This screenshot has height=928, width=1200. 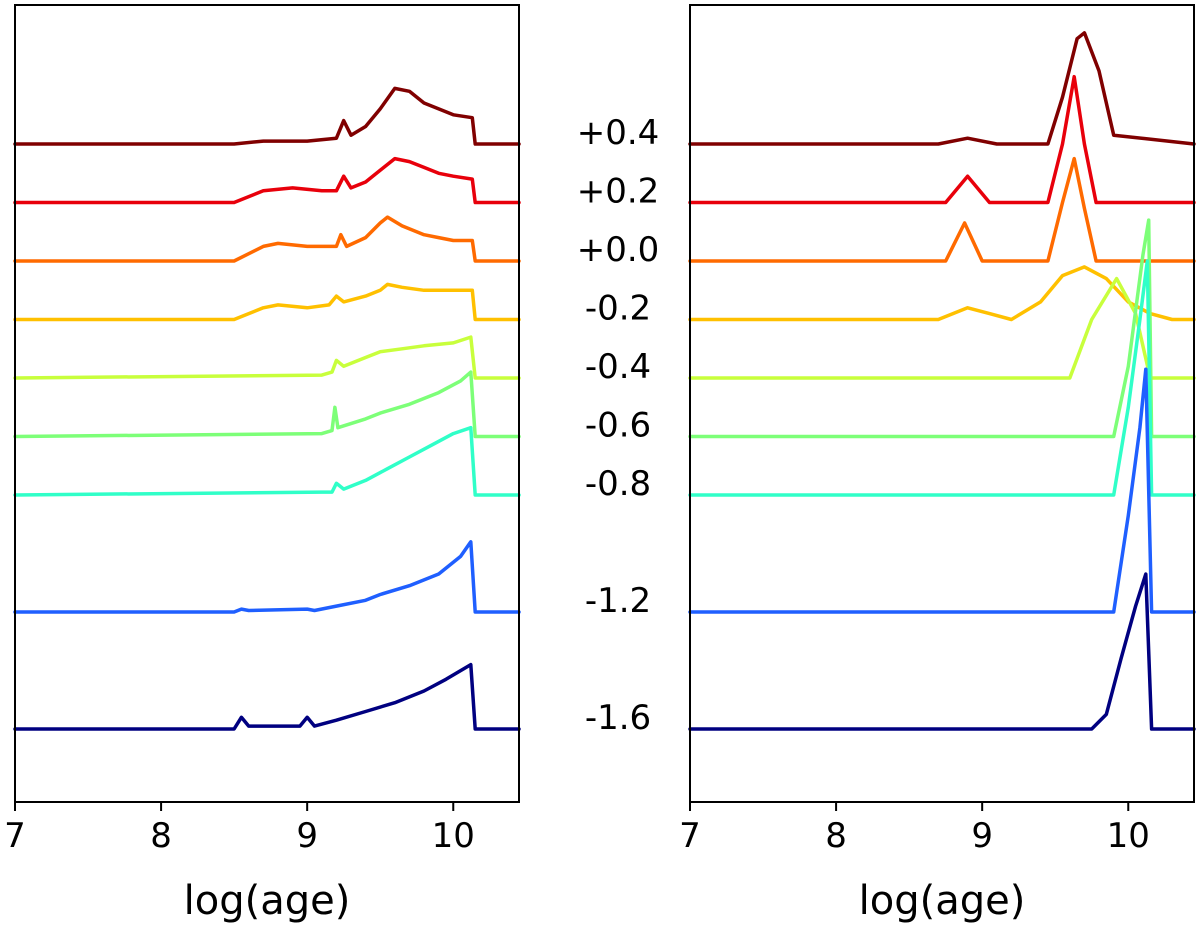 I want to click on right-xtick-label-0: 7, so click(x=690, y=836).